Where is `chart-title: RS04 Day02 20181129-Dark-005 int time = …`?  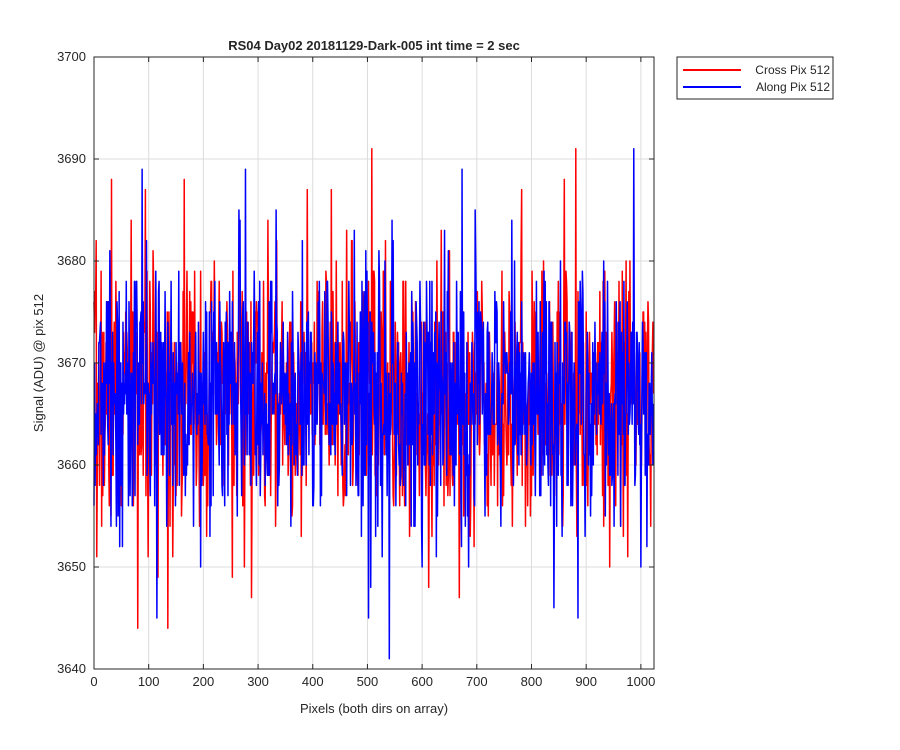
chart-title: RS04 Day02 20181129-Dark-005 int time = … is located at coordinates (374, 45).